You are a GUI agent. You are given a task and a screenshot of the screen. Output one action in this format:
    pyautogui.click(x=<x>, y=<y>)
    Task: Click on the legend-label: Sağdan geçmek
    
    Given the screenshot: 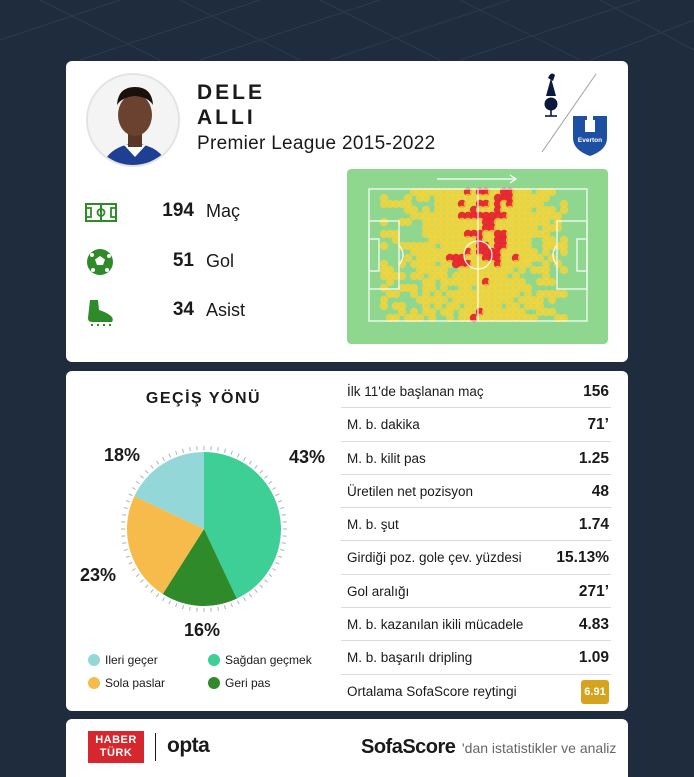 What is the action you would take?
    pyautogui.click(x=268, y=660)
    